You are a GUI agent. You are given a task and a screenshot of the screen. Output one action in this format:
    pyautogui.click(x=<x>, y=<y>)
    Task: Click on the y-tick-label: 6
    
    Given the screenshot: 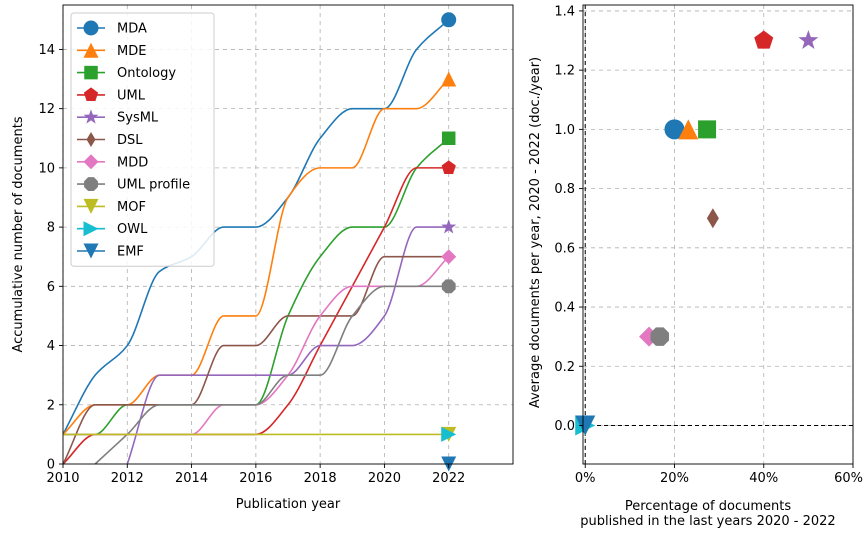 What is the action you would take?
    pyautogui.click(x=51, y=287)
    